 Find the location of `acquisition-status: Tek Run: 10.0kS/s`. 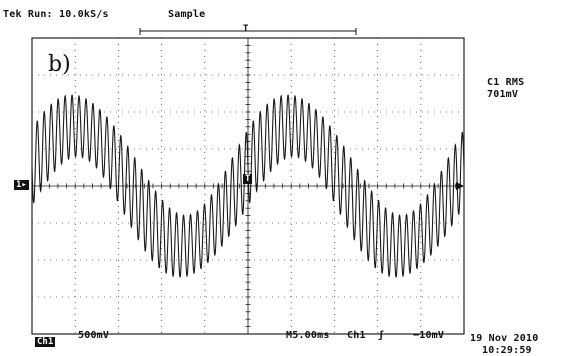

acquisition-status: Tek Run: 10.0kS/s is located at coordinates (56, 14).